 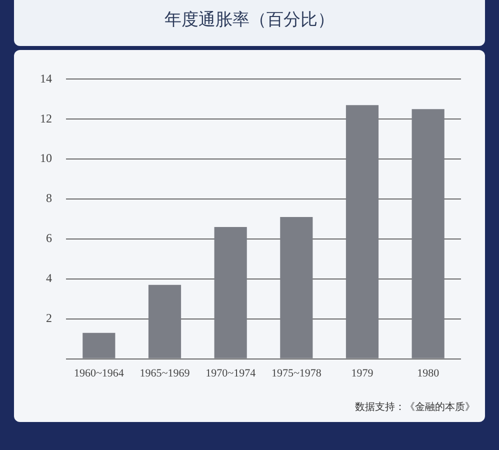 I want to click on x-tick-label: 1975~1978, so click(x=296, y=373).